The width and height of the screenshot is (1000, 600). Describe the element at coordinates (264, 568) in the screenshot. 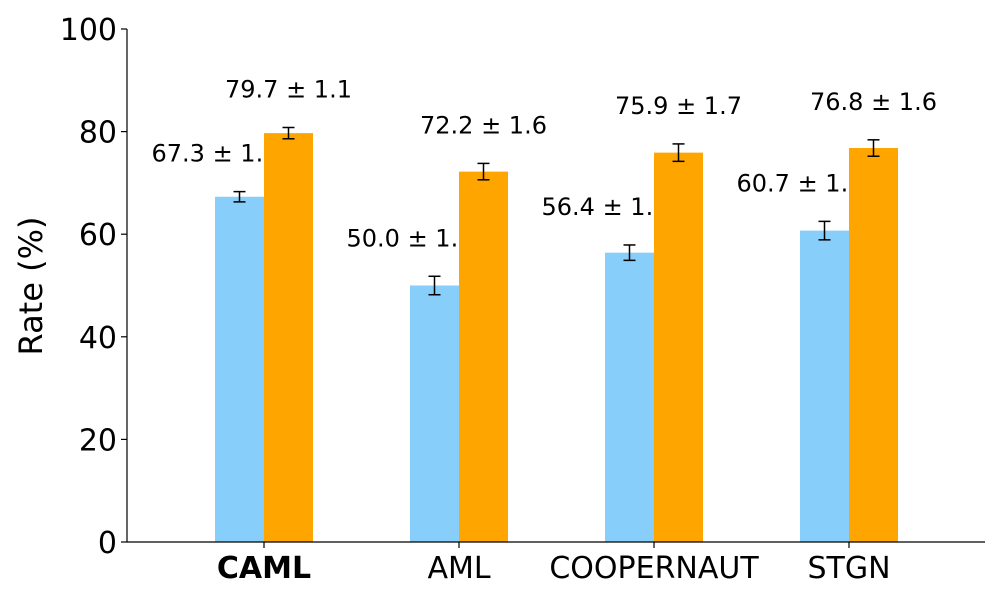

I see `x-tick-label: CAML` at that location.